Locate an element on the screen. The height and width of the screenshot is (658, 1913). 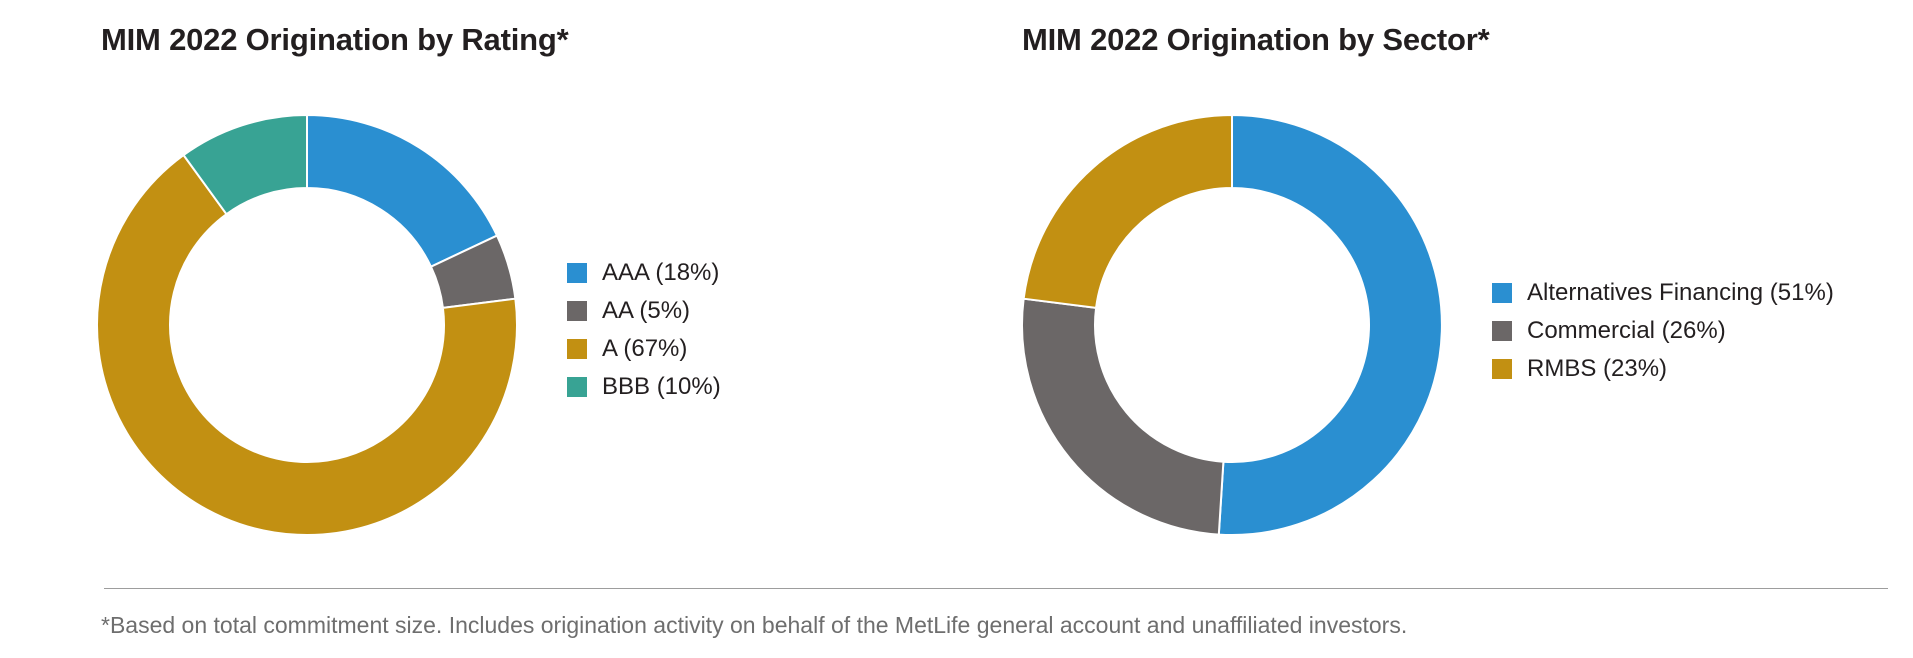
slice-commercial is located at coordinates (1123, 416).